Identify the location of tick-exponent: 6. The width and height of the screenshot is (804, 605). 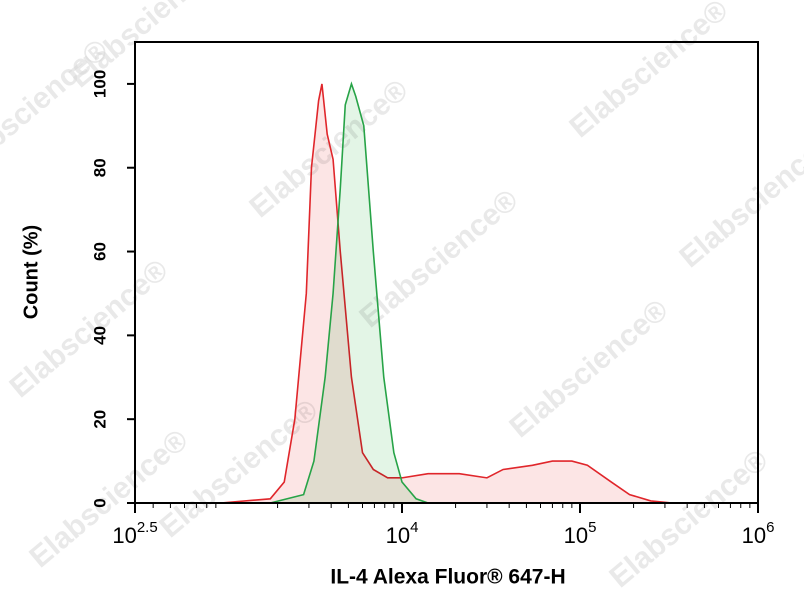
(770, 527).